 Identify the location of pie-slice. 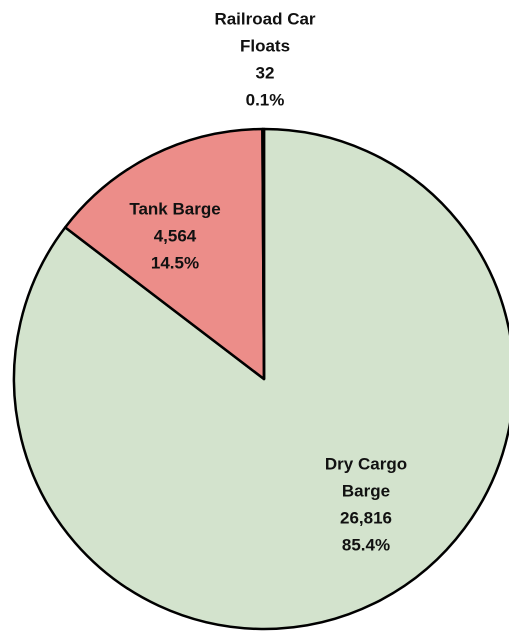
(263, 254).